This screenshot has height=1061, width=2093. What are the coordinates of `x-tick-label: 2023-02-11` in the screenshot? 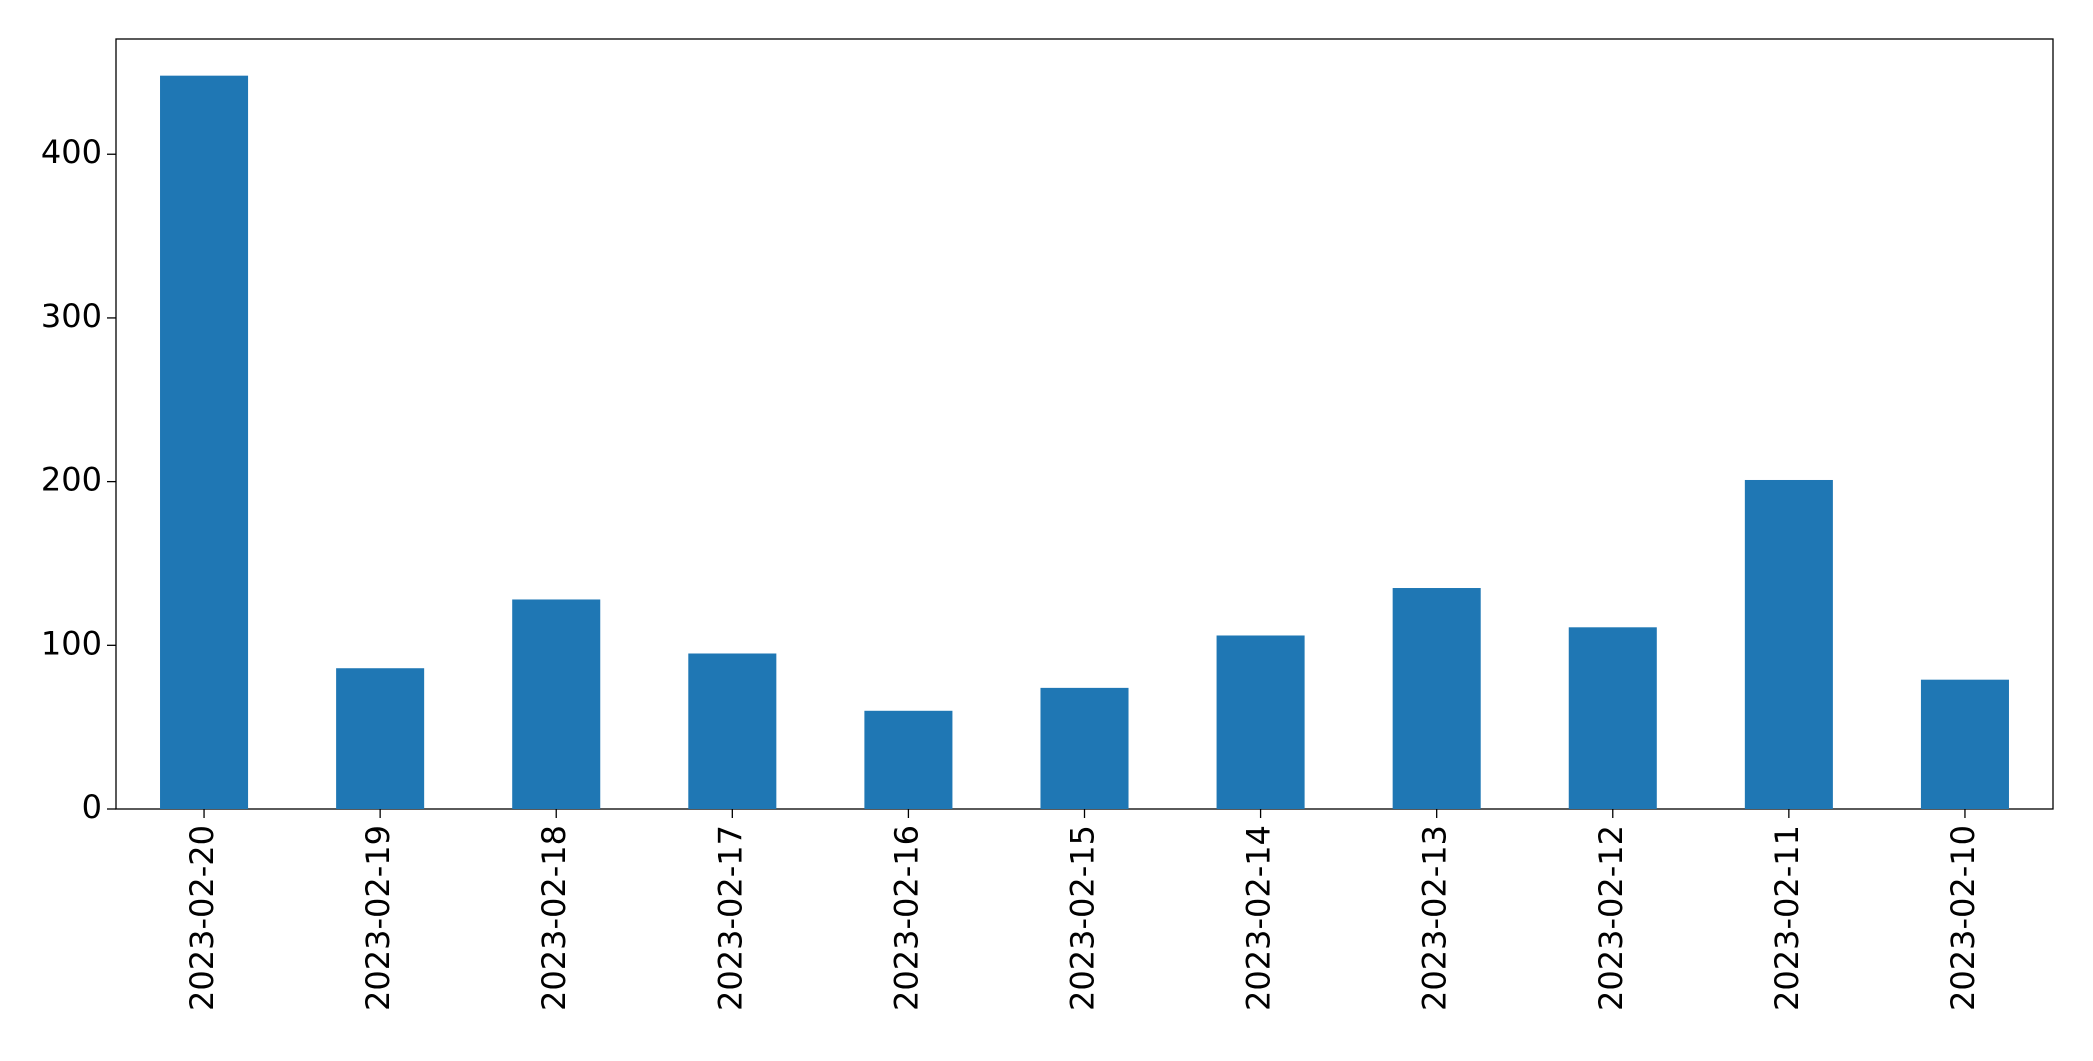 It's located at (1787, 918).